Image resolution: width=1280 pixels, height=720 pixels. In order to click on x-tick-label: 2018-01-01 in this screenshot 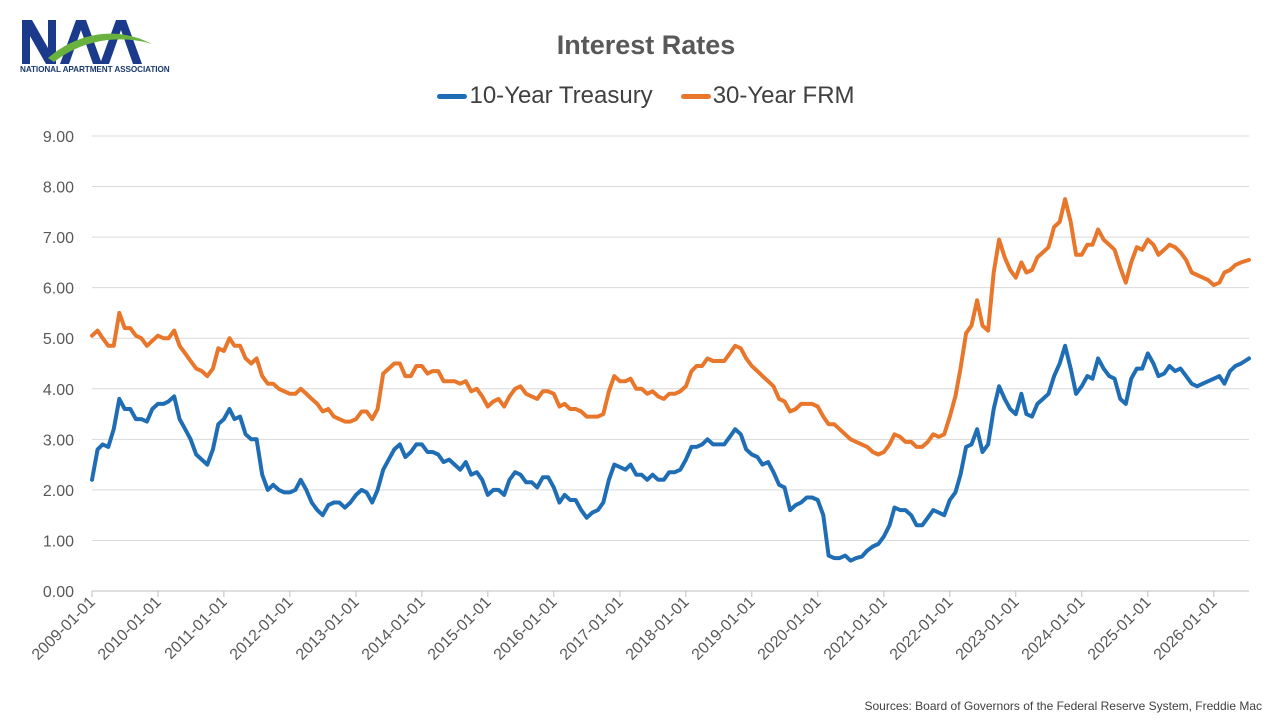, I will do `click(658, 629)`.